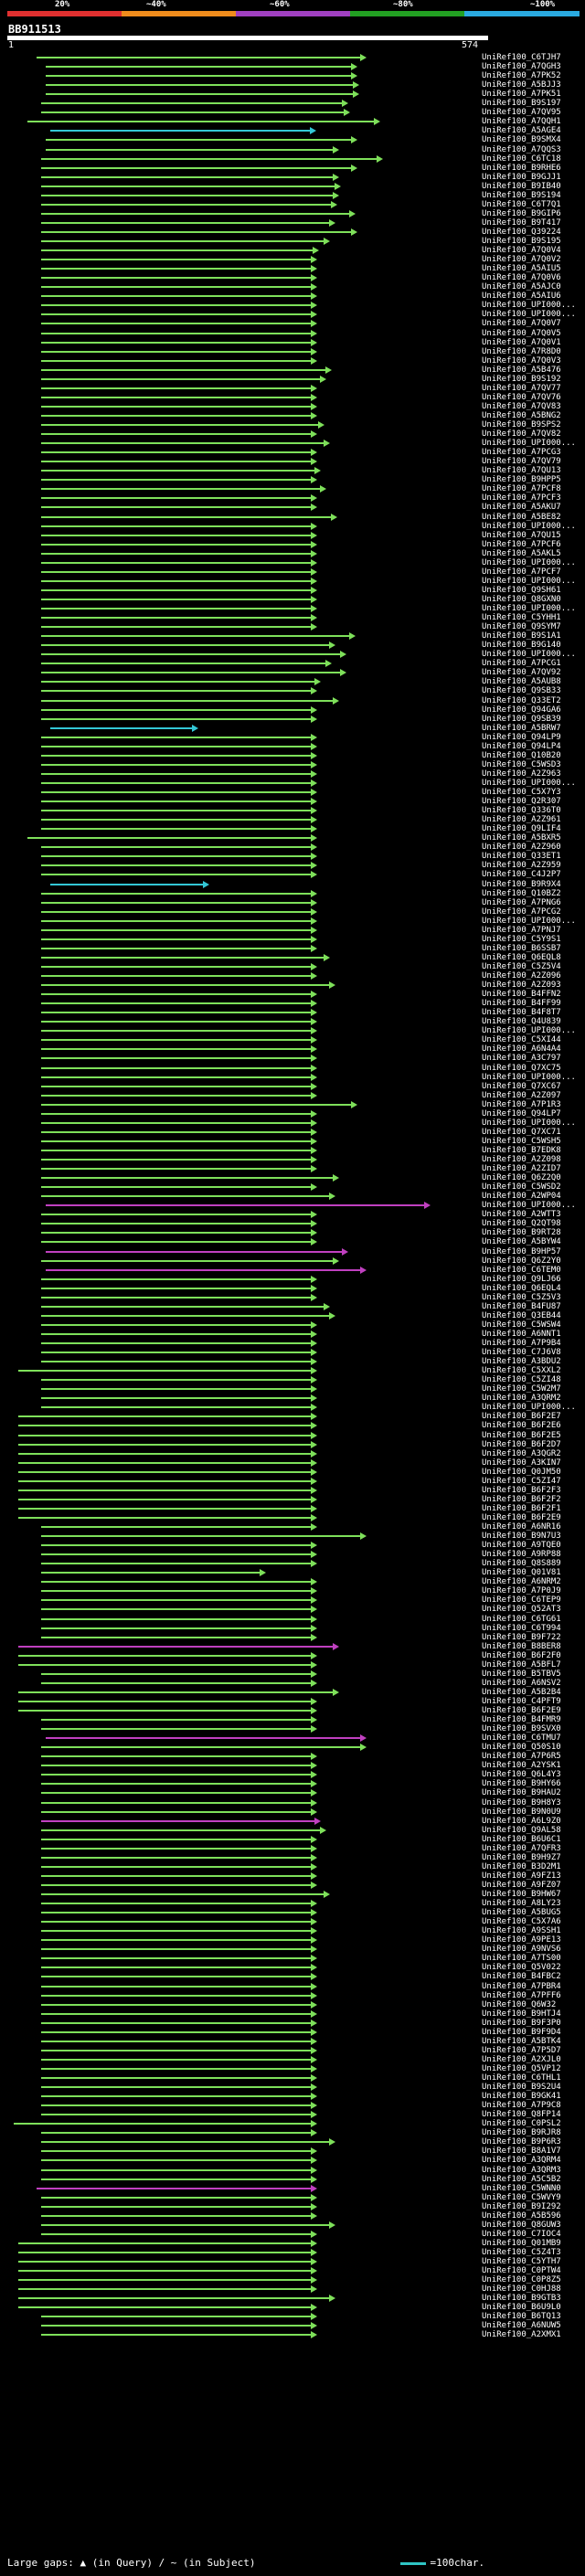  I want to click on hit-label: UniRef100_B9HAU2, so click(521, 1792).